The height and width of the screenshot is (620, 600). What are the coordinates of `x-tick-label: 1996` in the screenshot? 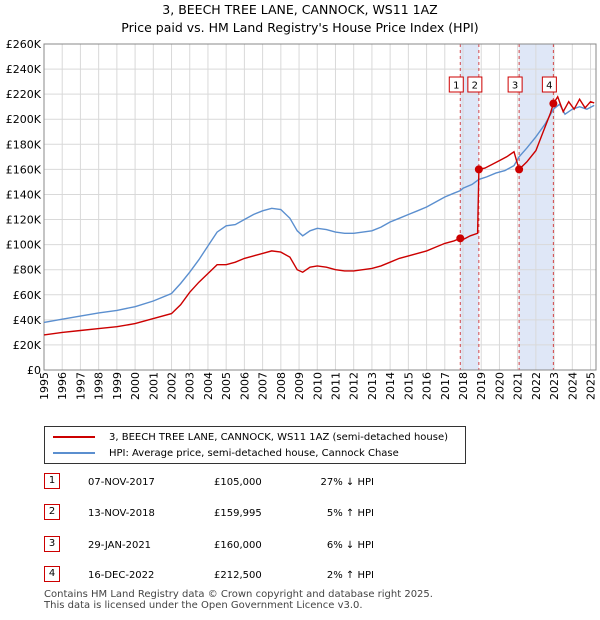 It's located at (62, 386).